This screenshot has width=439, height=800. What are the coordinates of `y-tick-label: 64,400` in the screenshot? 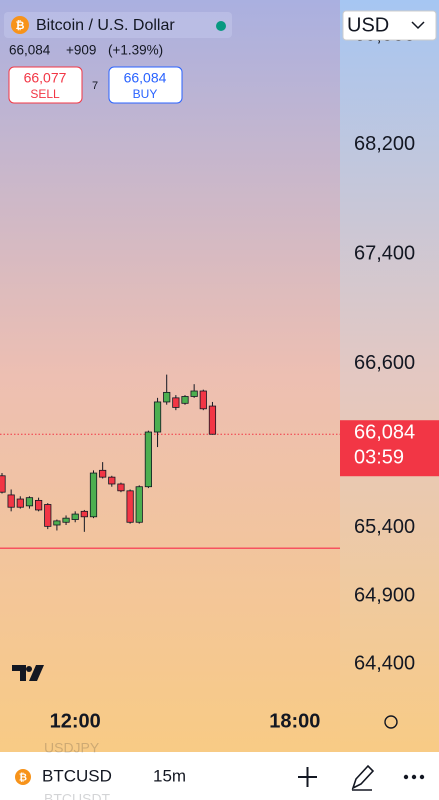 It's located at (384, 664).